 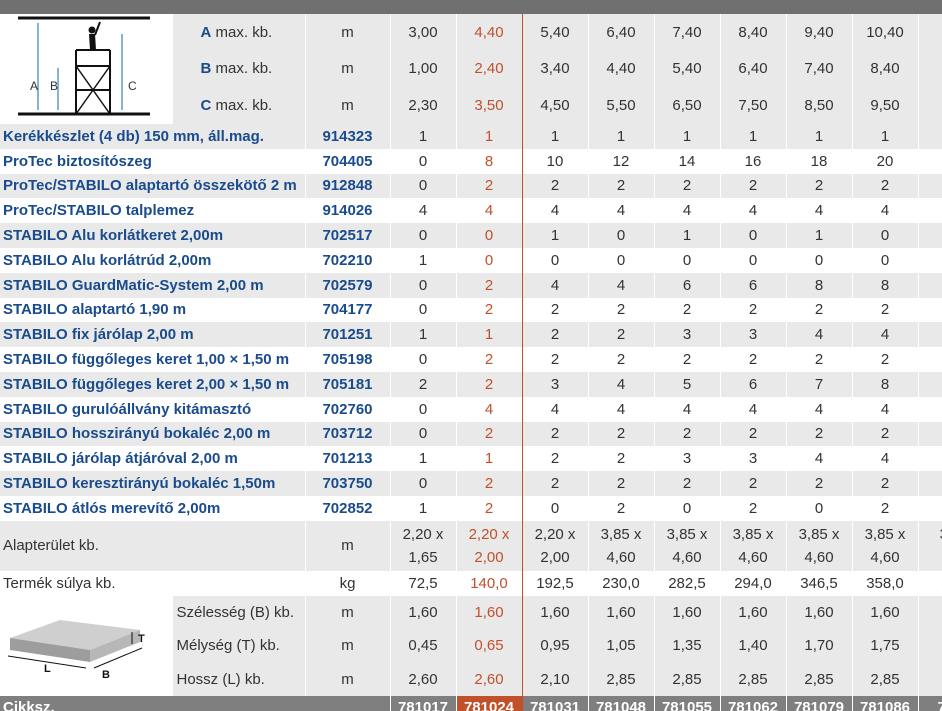 What do you see at coordinates (687, 32) in the screenshot?
I see `value-cell: 7,40` at bounding box center [687, 32].